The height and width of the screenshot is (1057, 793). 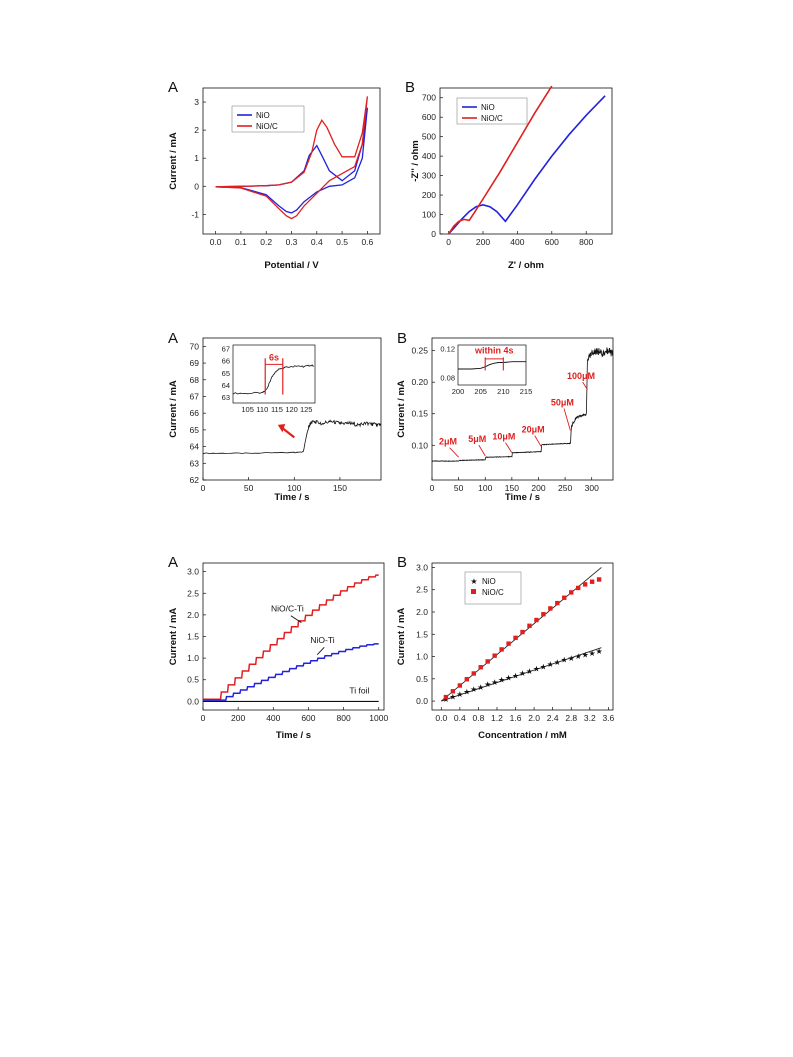 What do you see at coordinates (226, 385) in the screenshot?
I see `inset-y-tick-label: 64` at bounding box center [226, 385].